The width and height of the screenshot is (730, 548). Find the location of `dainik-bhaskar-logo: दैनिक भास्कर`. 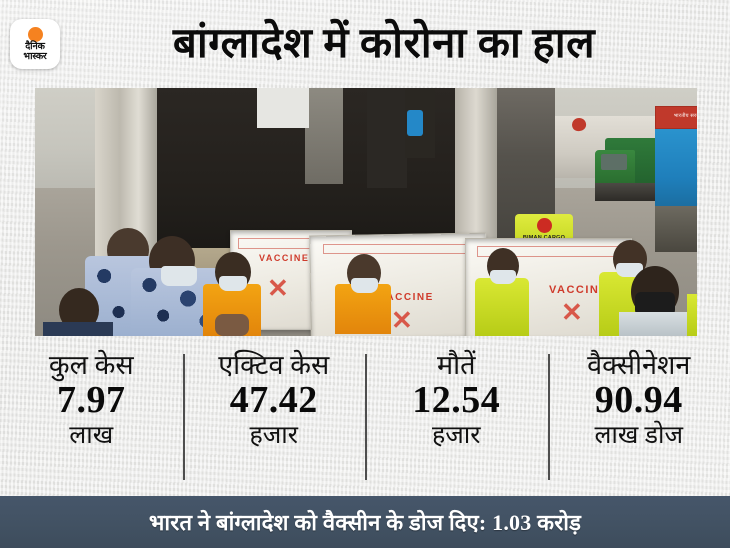

dainik-bhaskar-logo: दैनिक भास्कर is located at coordinates (35, 44).